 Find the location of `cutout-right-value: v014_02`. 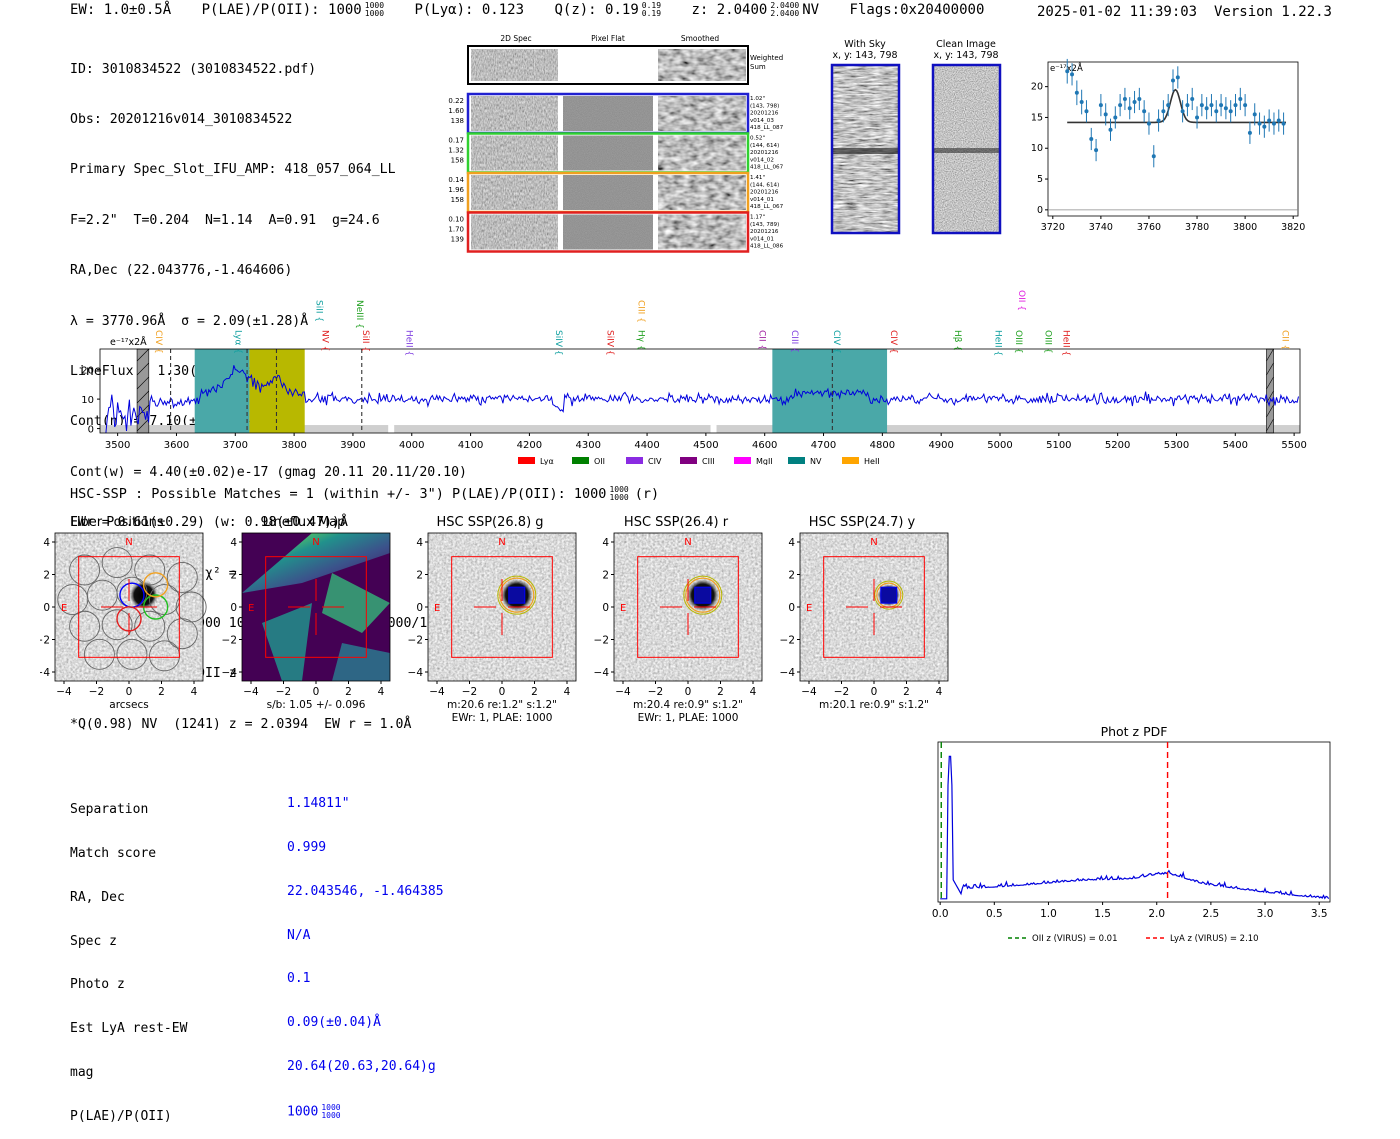

cutout-right-value: v014_02 is located at coordinates (762, 160).